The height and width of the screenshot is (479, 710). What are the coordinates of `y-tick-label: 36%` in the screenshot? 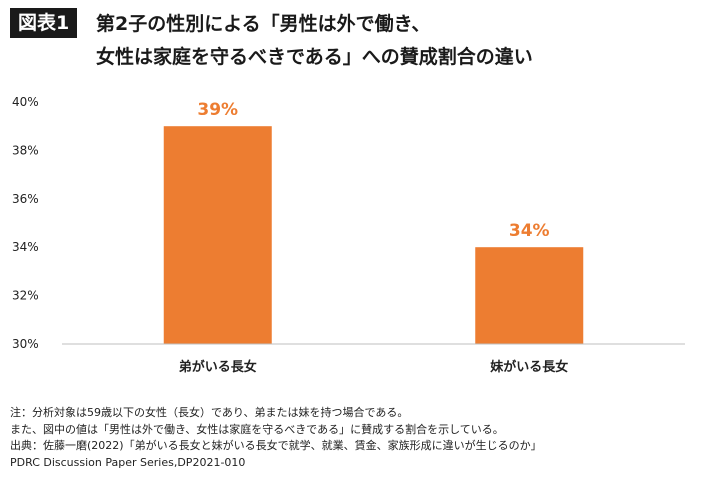 It's located at (25, 199).